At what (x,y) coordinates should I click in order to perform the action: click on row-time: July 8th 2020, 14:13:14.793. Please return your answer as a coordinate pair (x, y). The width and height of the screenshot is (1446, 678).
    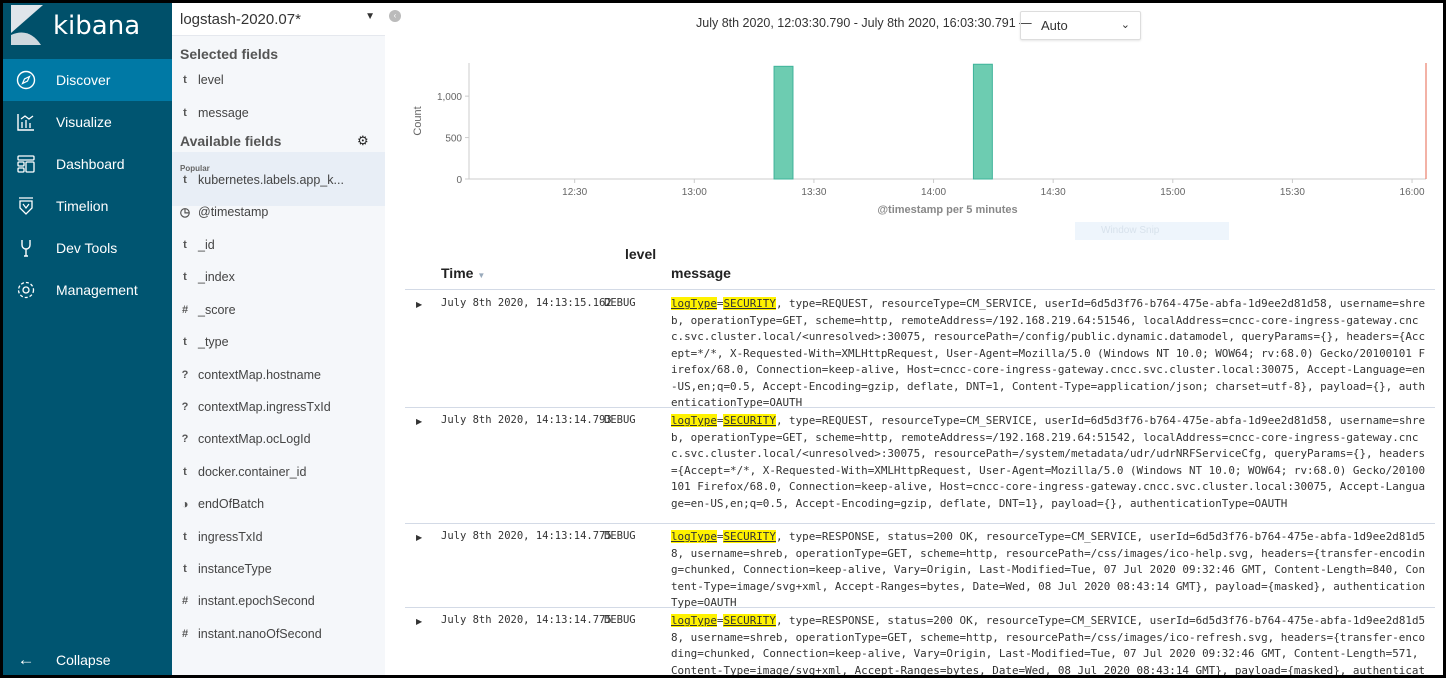
    Looking at the image, I should click on (526, 420).